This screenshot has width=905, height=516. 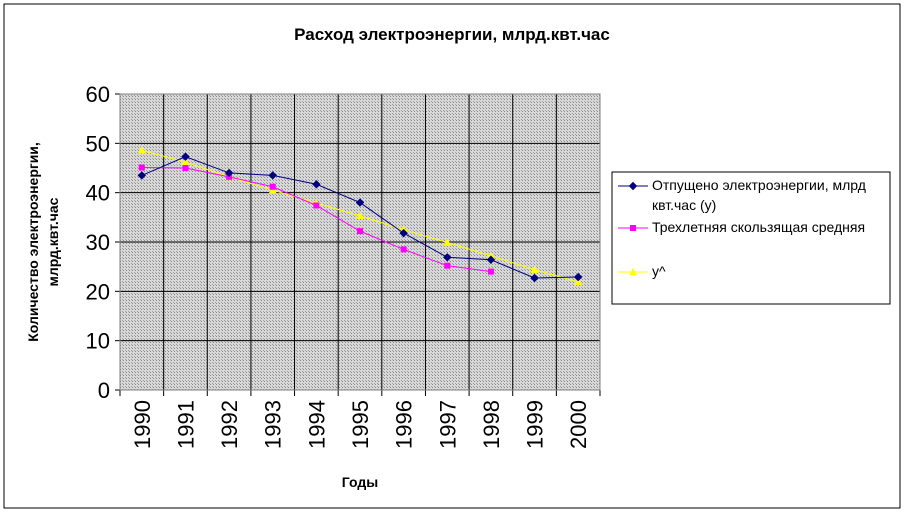 I want to click on y-tick-label: 30, so click(x=98, y=242).